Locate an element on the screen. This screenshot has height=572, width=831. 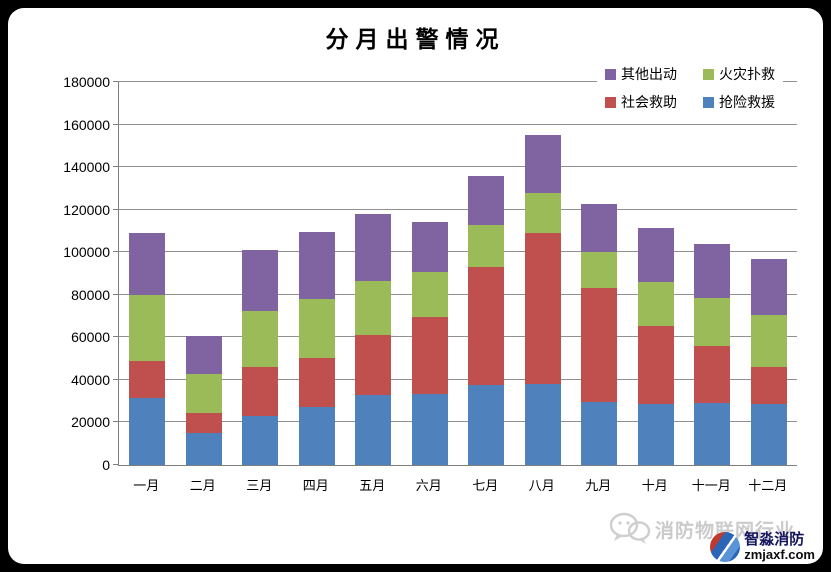
legend-label: 火灾扑救 is located at coordinates (747, 74).